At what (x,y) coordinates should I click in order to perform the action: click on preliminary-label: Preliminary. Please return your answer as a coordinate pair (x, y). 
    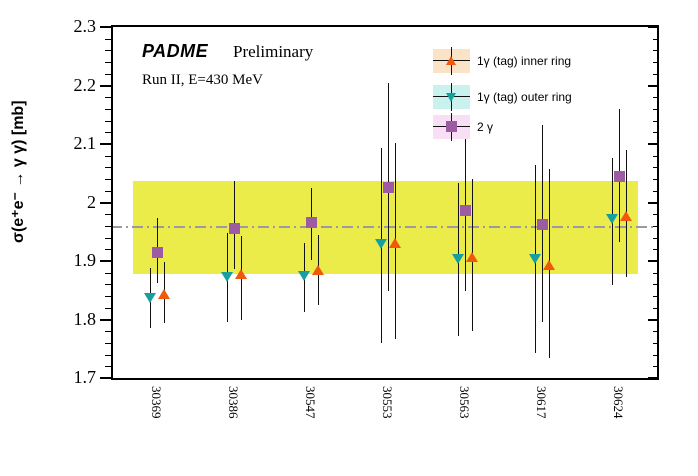
    Looking at the image, I should click on (273, 51).